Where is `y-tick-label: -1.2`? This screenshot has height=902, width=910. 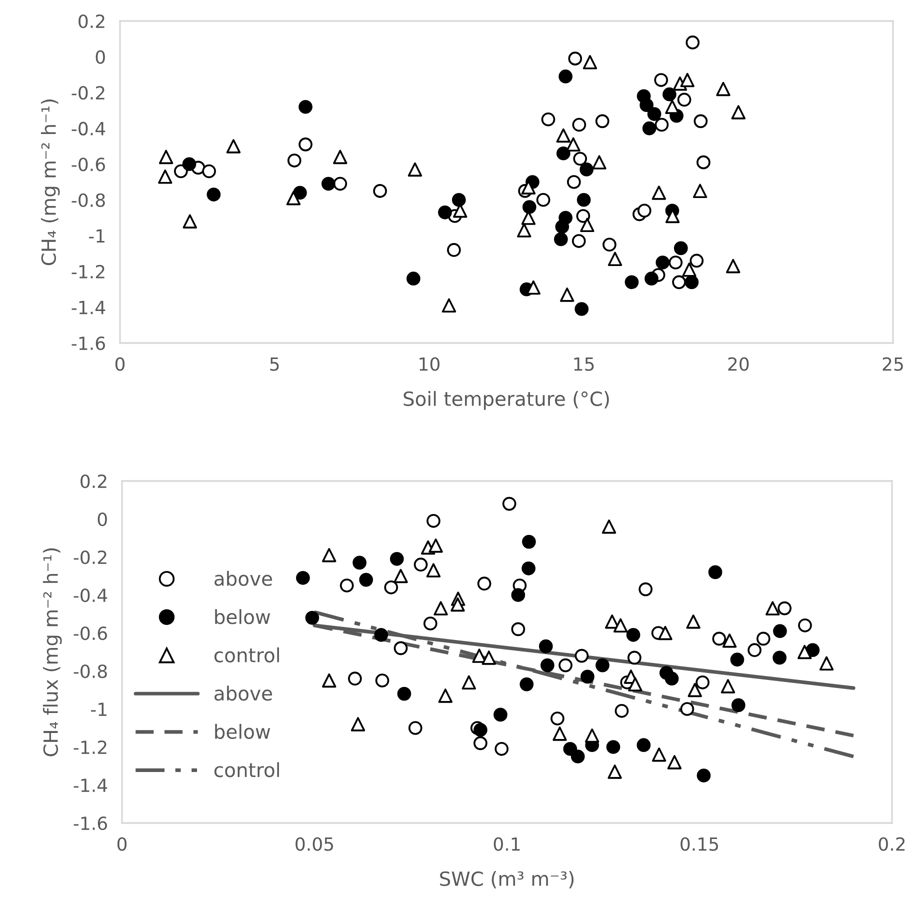
y-tick-label: -1.2 is located at coordinates (88, 271).